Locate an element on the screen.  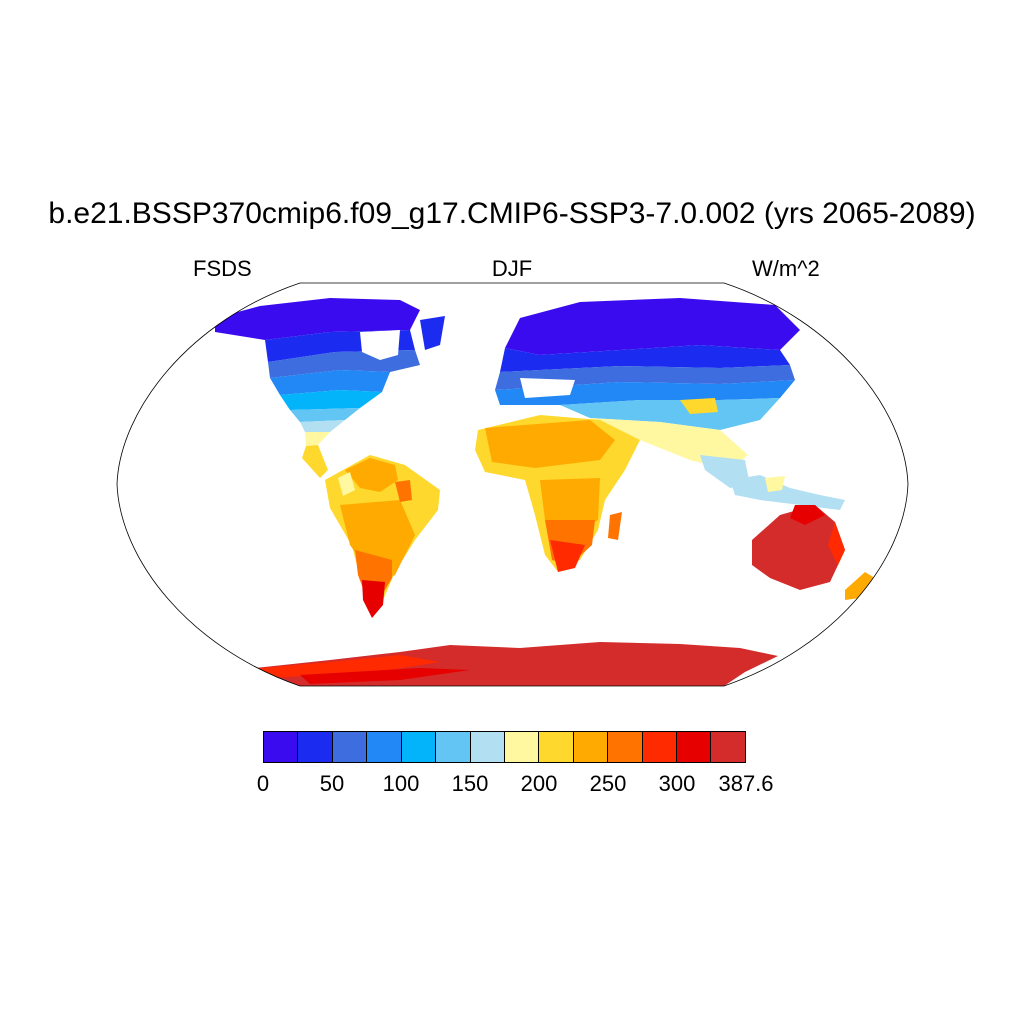
africa is located at coordinates (557, 493).